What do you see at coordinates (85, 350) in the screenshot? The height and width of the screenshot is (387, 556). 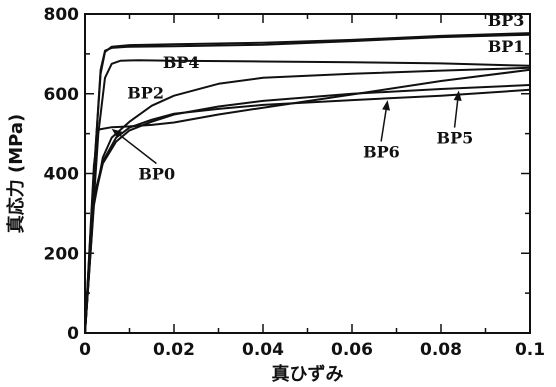 I see `x-tick-label: 0` at bounding box center [85, 350].